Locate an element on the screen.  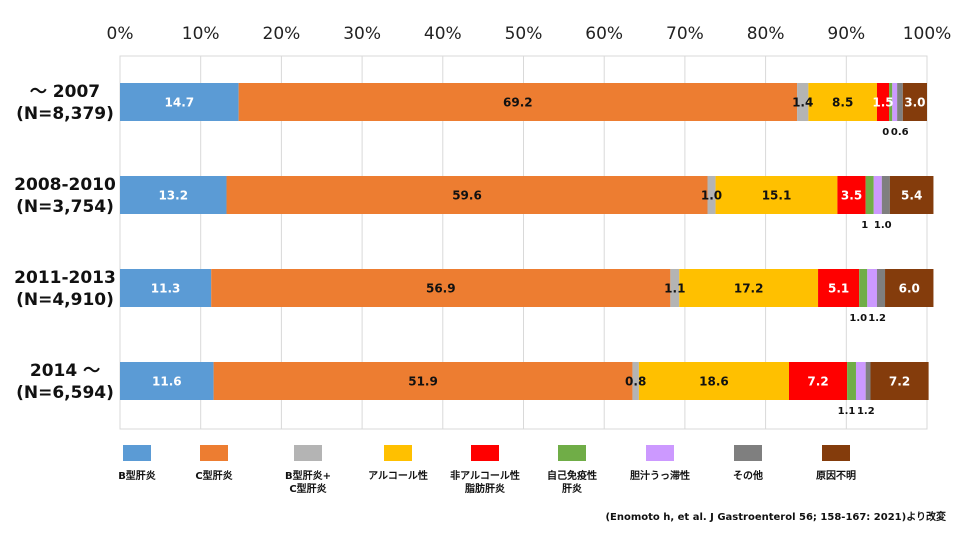
x-tick-label: 90% is located at coordinates (846, 34).